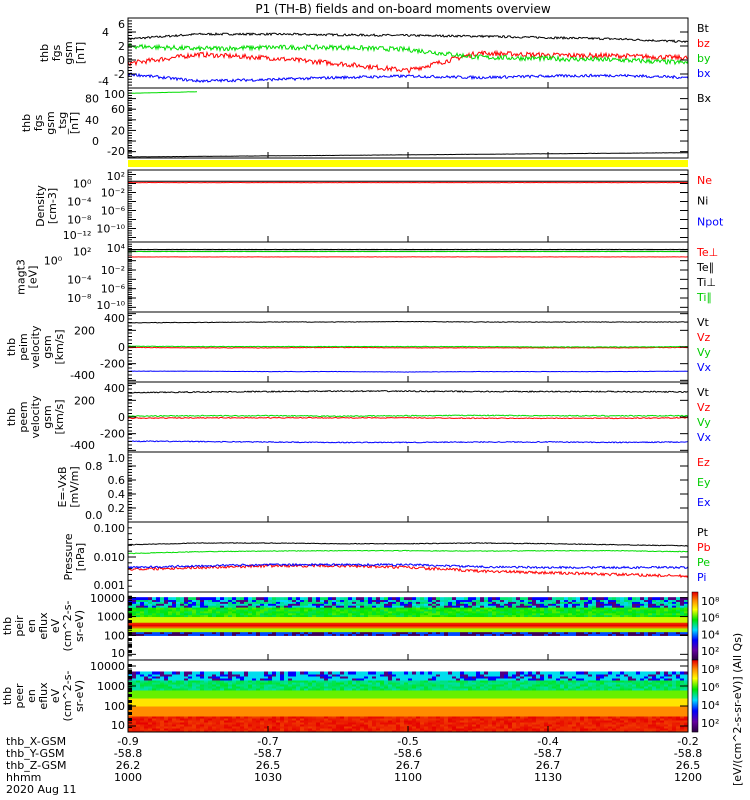  Describe the element at coordinates (113, 211) in the screenshot. I see `y-tick-label: 10⁻⁶` at that location.